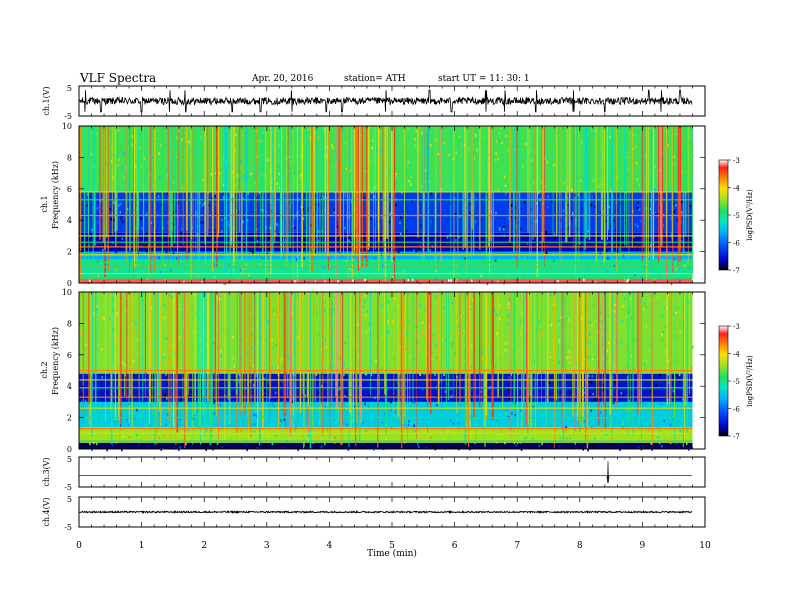 Image resolution: width=792 pixels, height=612 pixels. What do you see at coordinates (46, 100) in the screenshot?
I see `ch1-ylabel: ch.1(V)` at bounding box center [46, 100].